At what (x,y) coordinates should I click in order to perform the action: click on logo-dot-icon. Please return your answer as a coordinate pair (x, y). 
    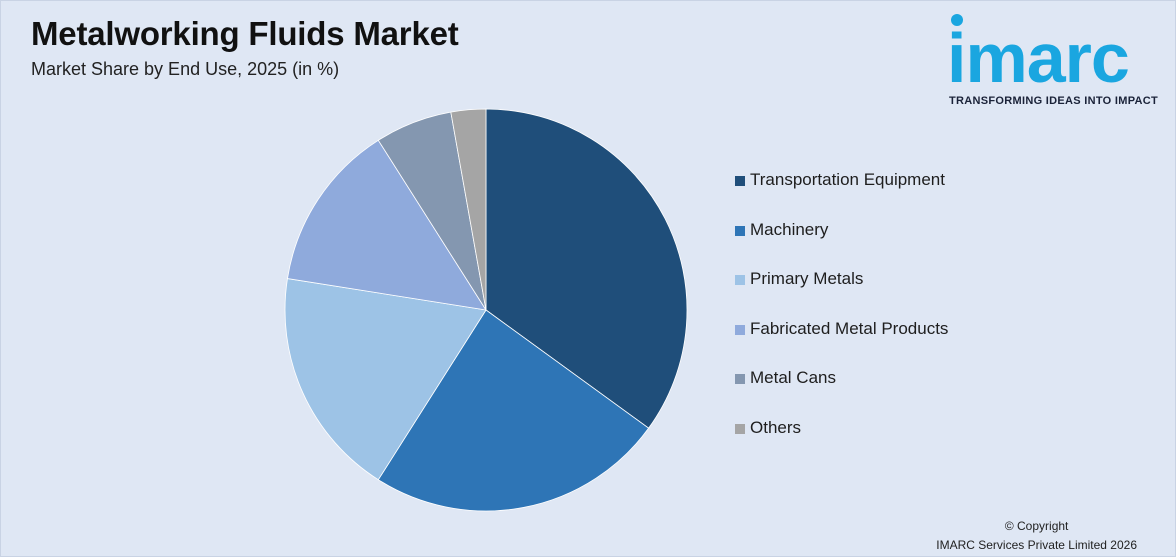
    Looking at the image, I should click on (957, 20).